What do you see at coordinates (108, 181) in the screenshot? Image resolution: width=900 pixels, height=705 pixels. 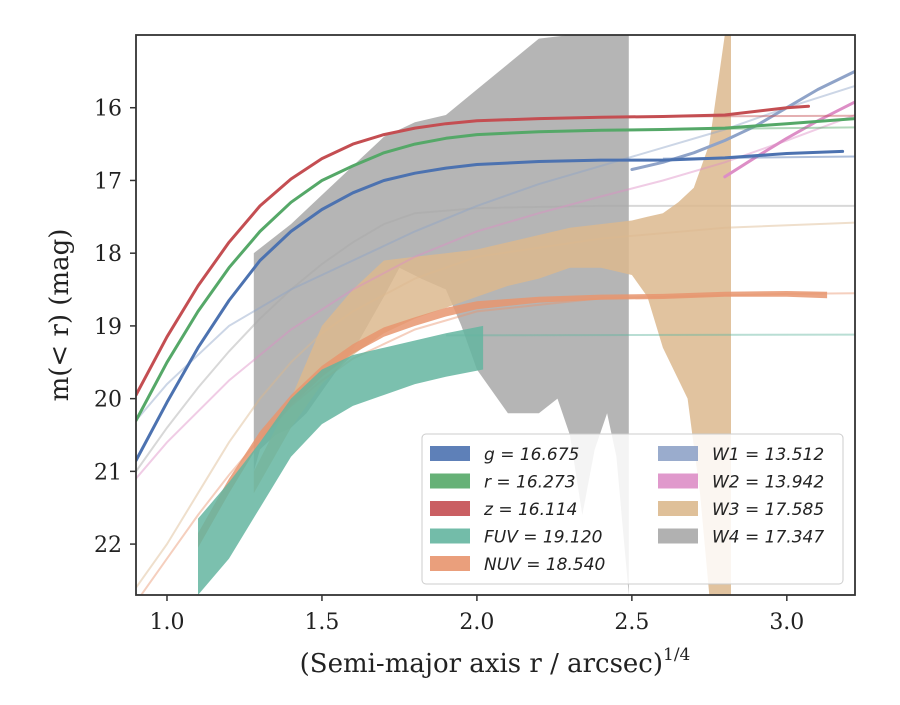 I see `y-tick-label: 17` at bounding box center [108, 181].